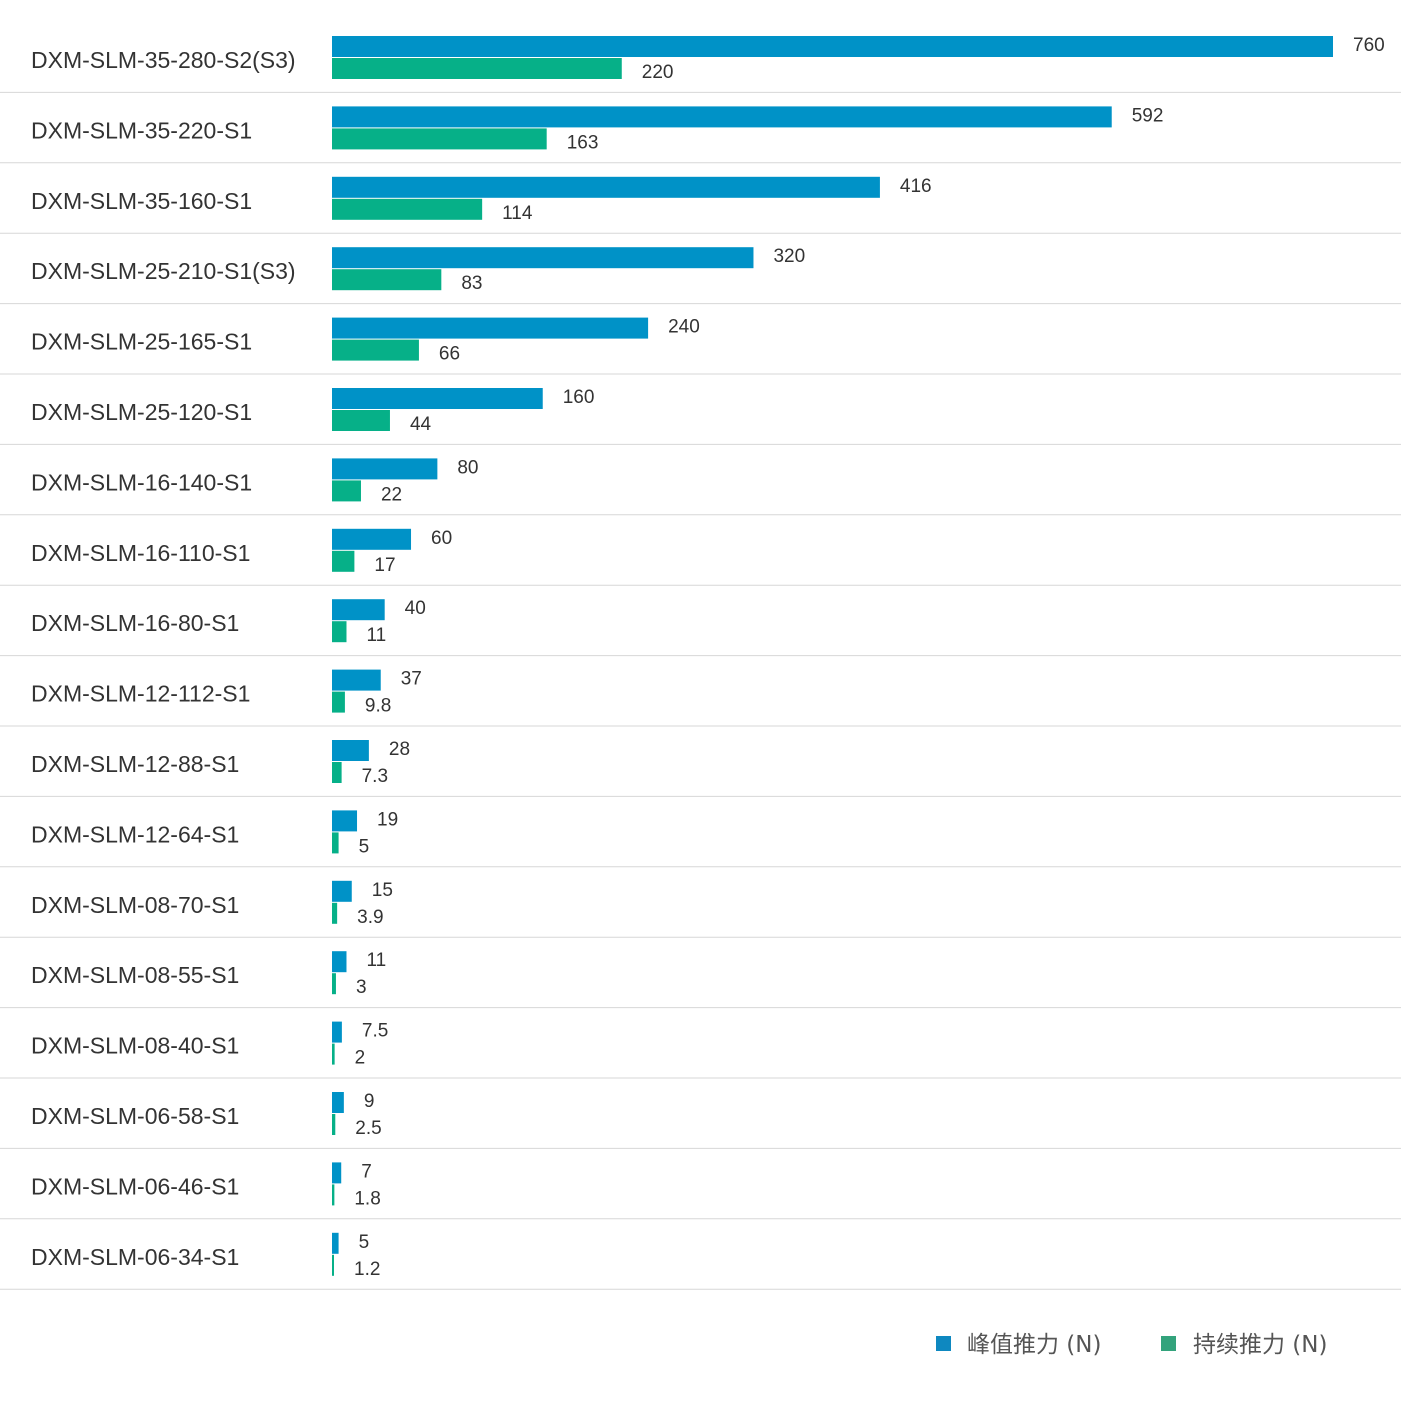 This screenshot has height=1411, width=1401. What do you see at coordinates (361, 987) in the screenshot?
I see `data-label-continuous-force: 3` at bounding box center [361, 987].